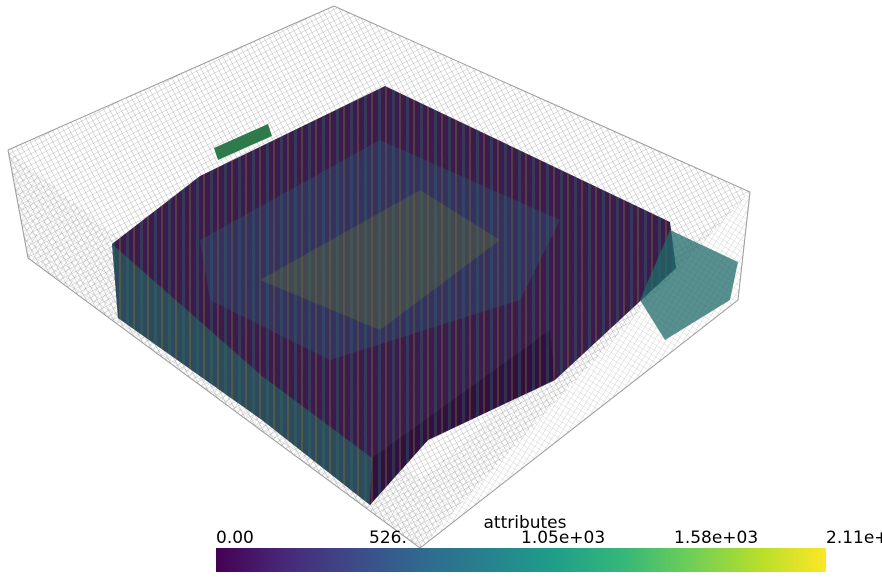 The height and width of the screenshot is (579, 882). Describe the element at coordinates (235, 538) in the screenshot. I see `colorbar-tick-0: 0.00` at that location.